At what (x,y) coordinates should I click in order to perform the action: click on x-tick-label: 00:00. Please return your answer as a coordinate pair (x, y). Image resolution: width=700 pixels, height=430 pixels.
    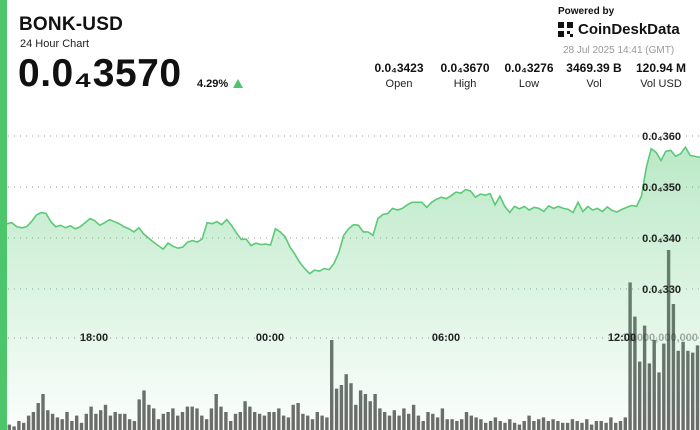
    Looking at the image, I should click on (270, 338).